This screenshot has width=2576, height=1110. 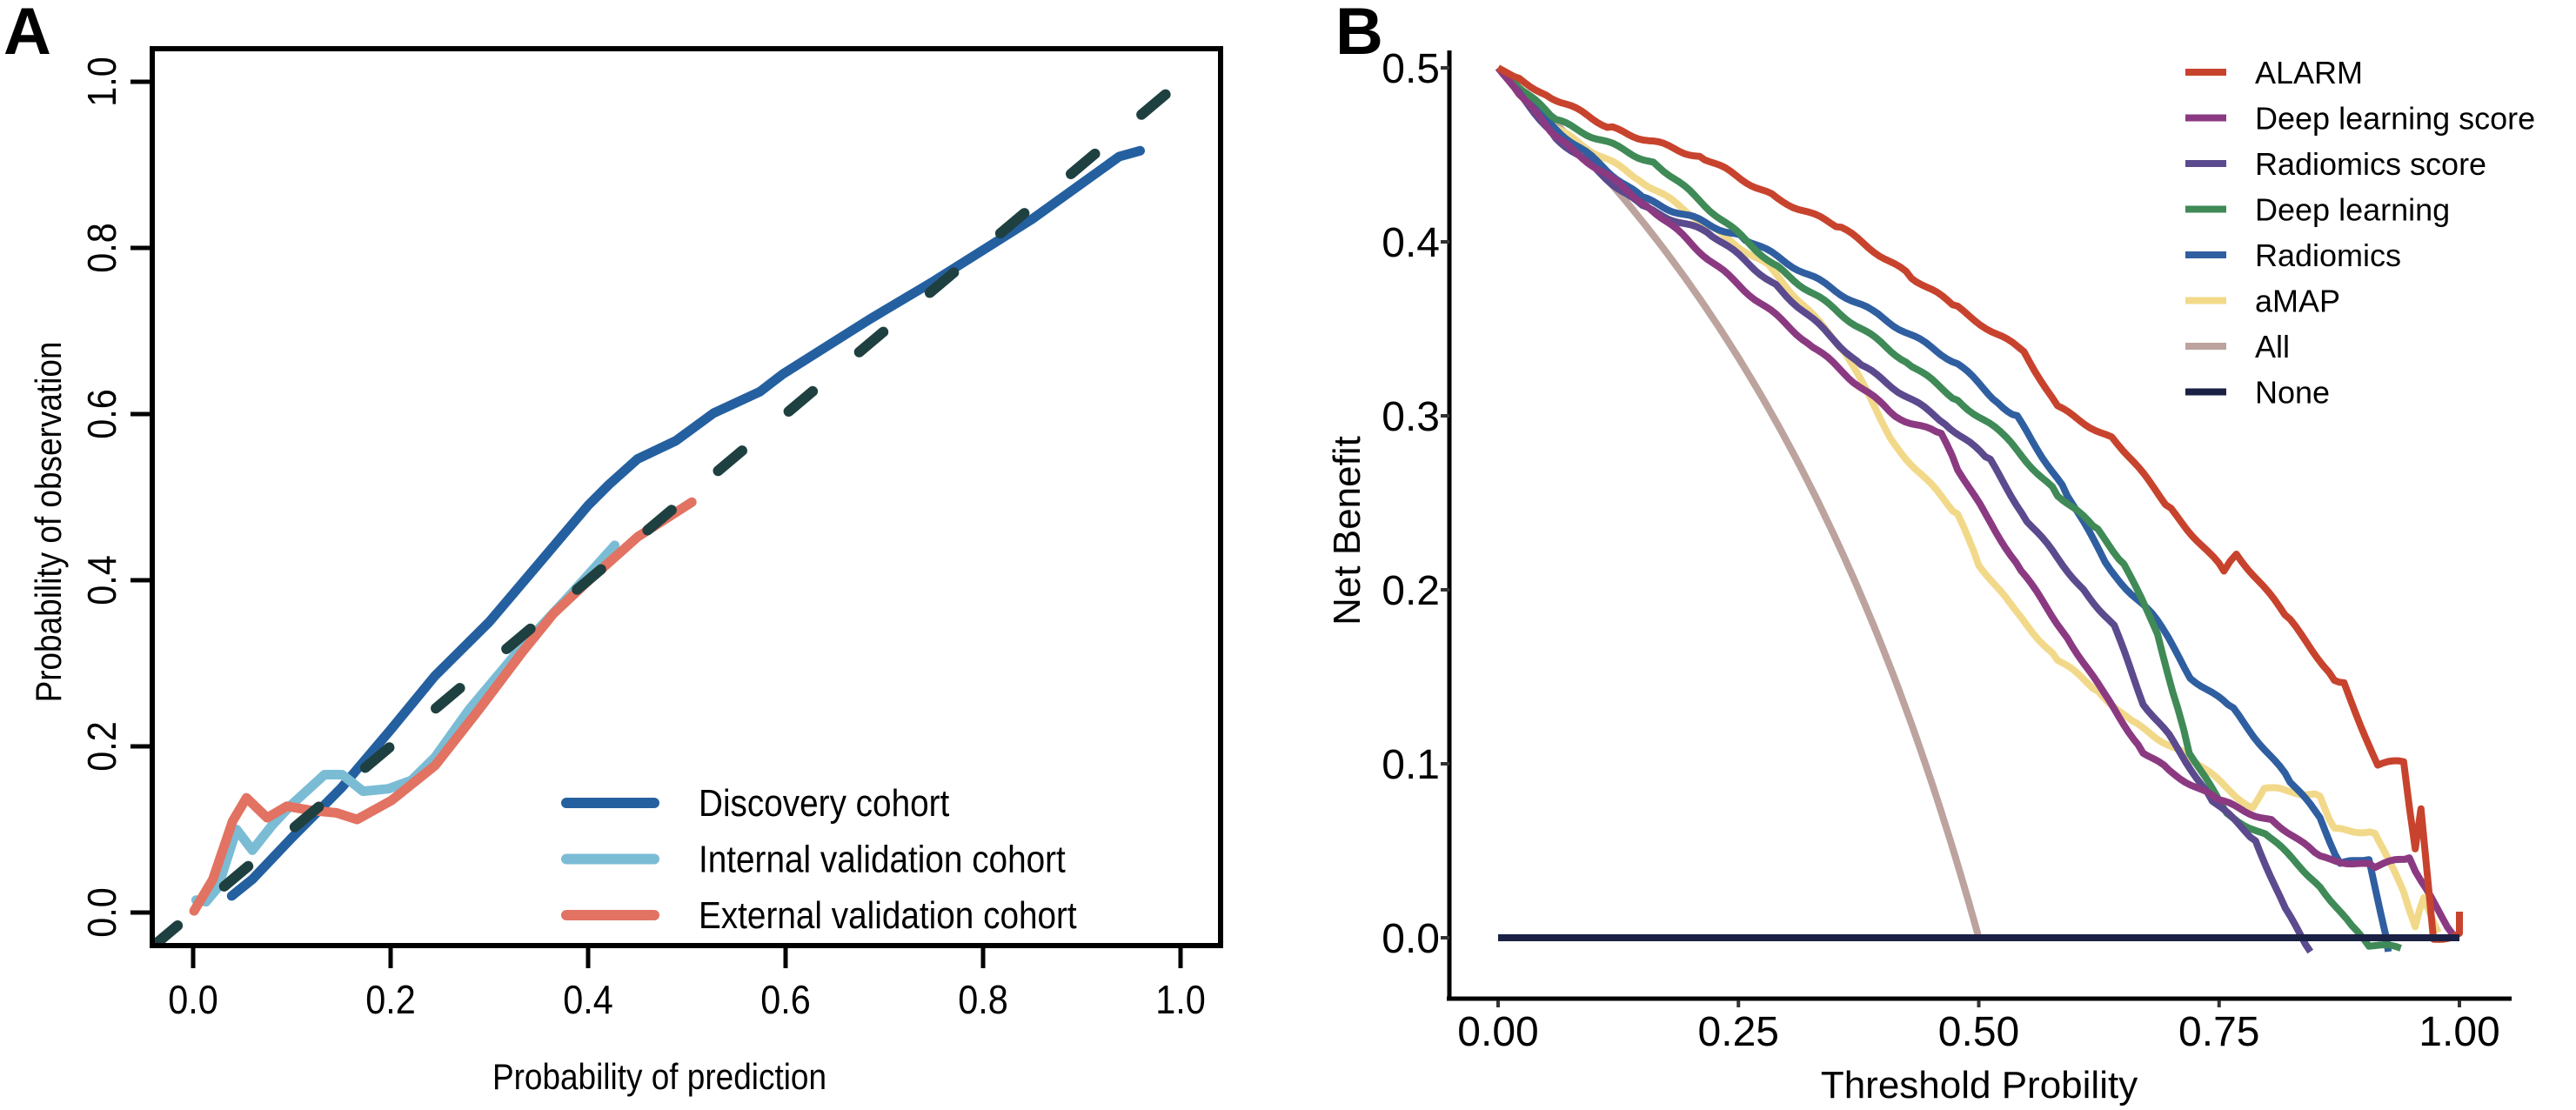 What do you see at coordinates (888, 915) in the screenshot?
I see `legend-label: External validation cohort` at bounding box center [888, 915].